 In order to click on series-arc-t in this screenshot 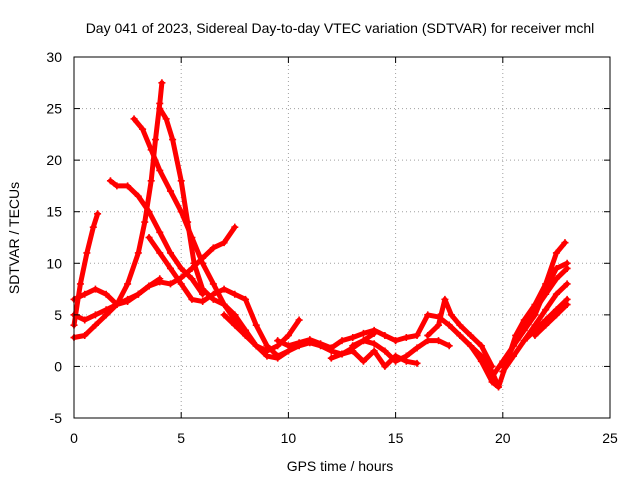, I will do `click(545, 320)`.